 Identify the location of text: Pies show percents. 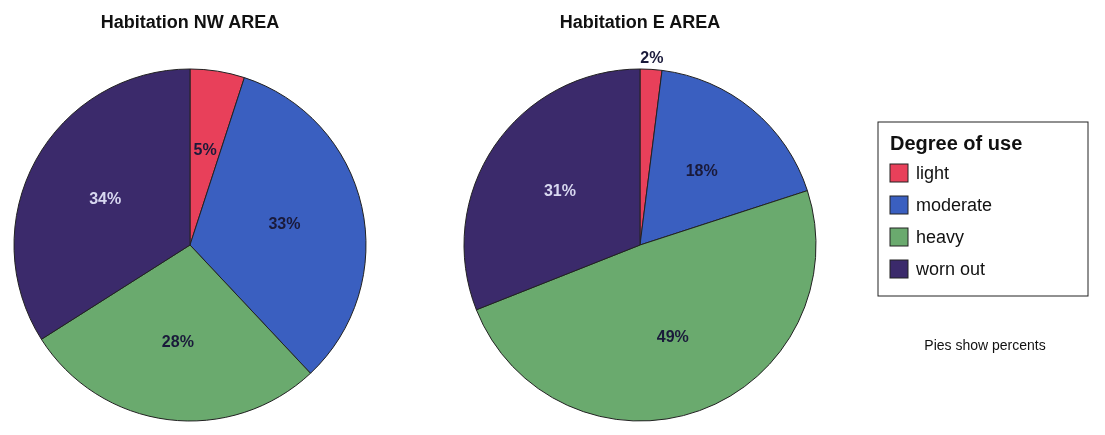
(985, 345).